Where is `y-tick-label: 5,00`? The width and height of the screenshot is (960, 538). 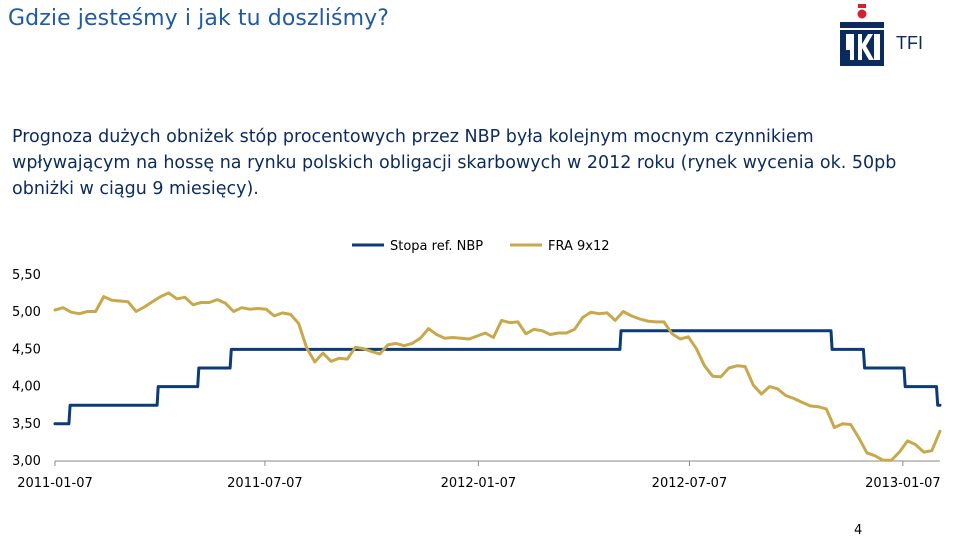
y-tick-label: 5,00 is located at coordinates (26, 312).